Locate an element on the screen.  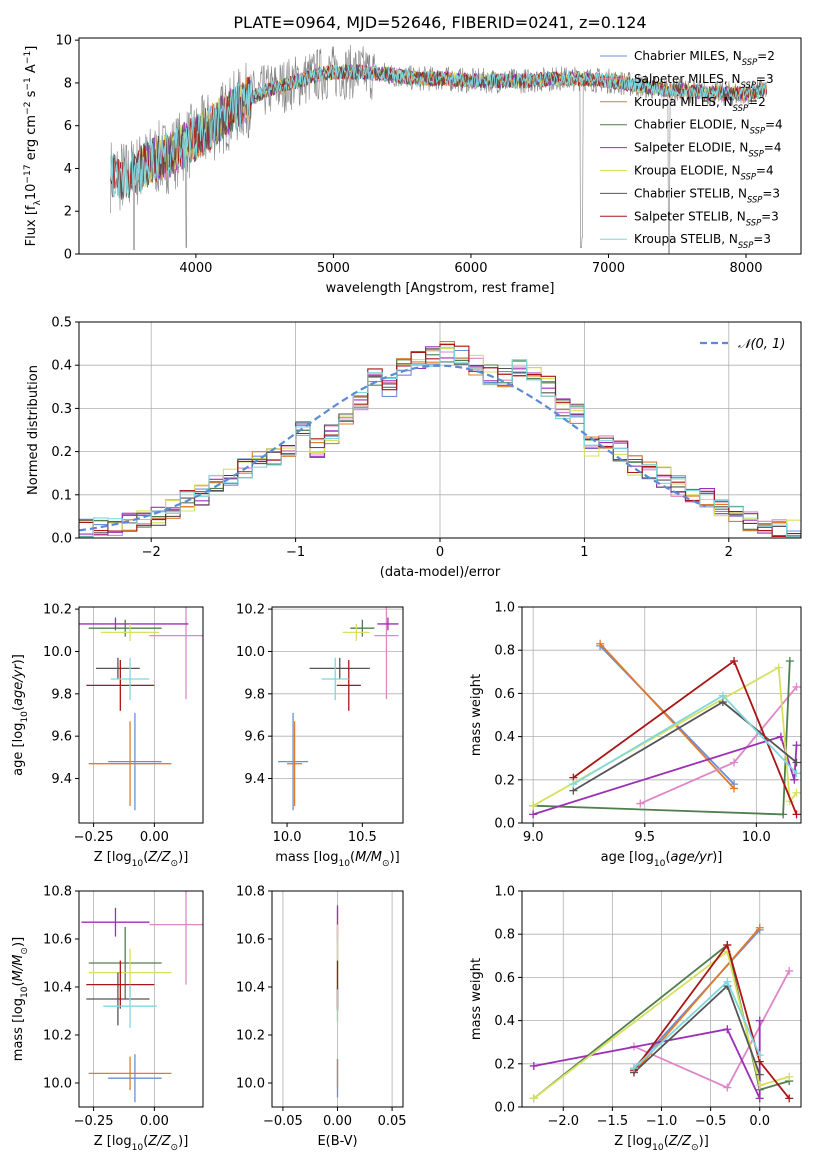
y-tick-label: 10.6 is located at coordinates (250, 940).